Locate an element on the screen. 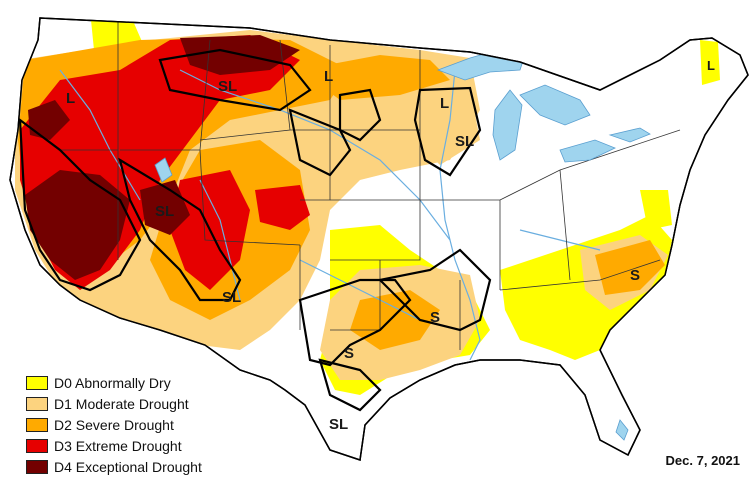 Image resolution: width=754 pixels, height=480 pixels. legend-swatch-d1 is located at coordinates (37, 403).